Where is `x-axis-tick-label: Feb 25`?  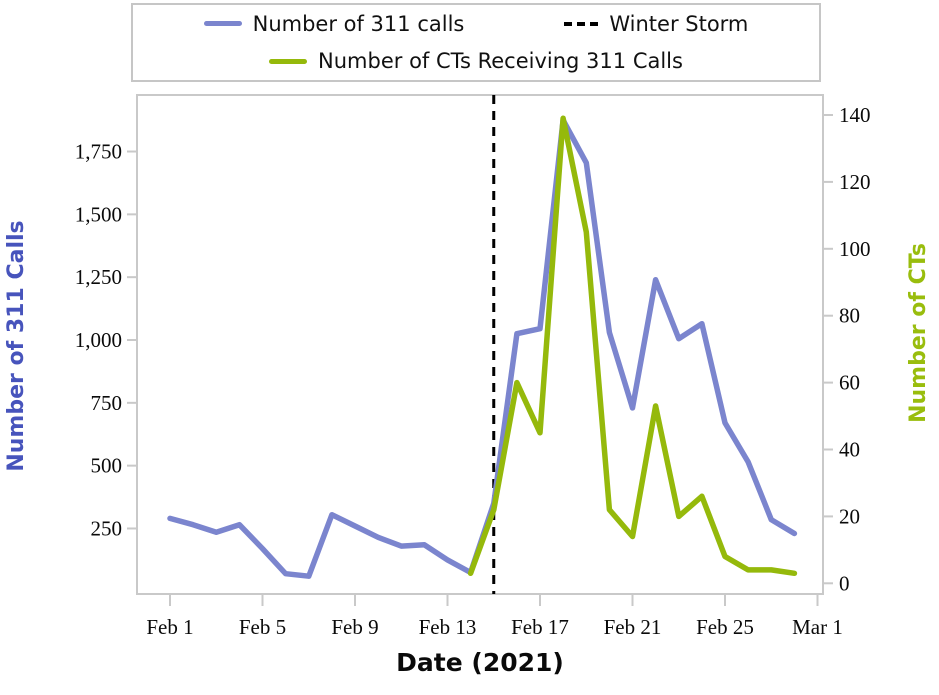
x-axis-tick-label: Feb 25 is located at coordinates (725, 627).